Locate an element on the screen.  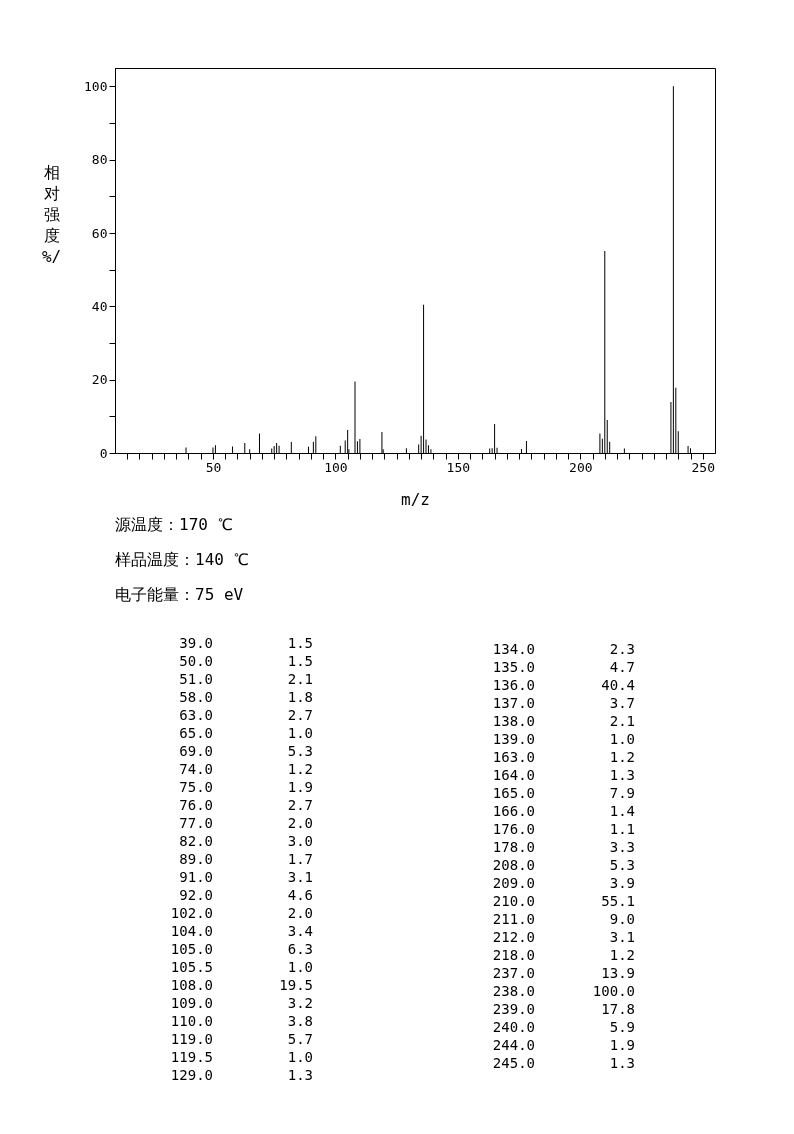
category-label: 137.0 is located at coordinates (513, 703).